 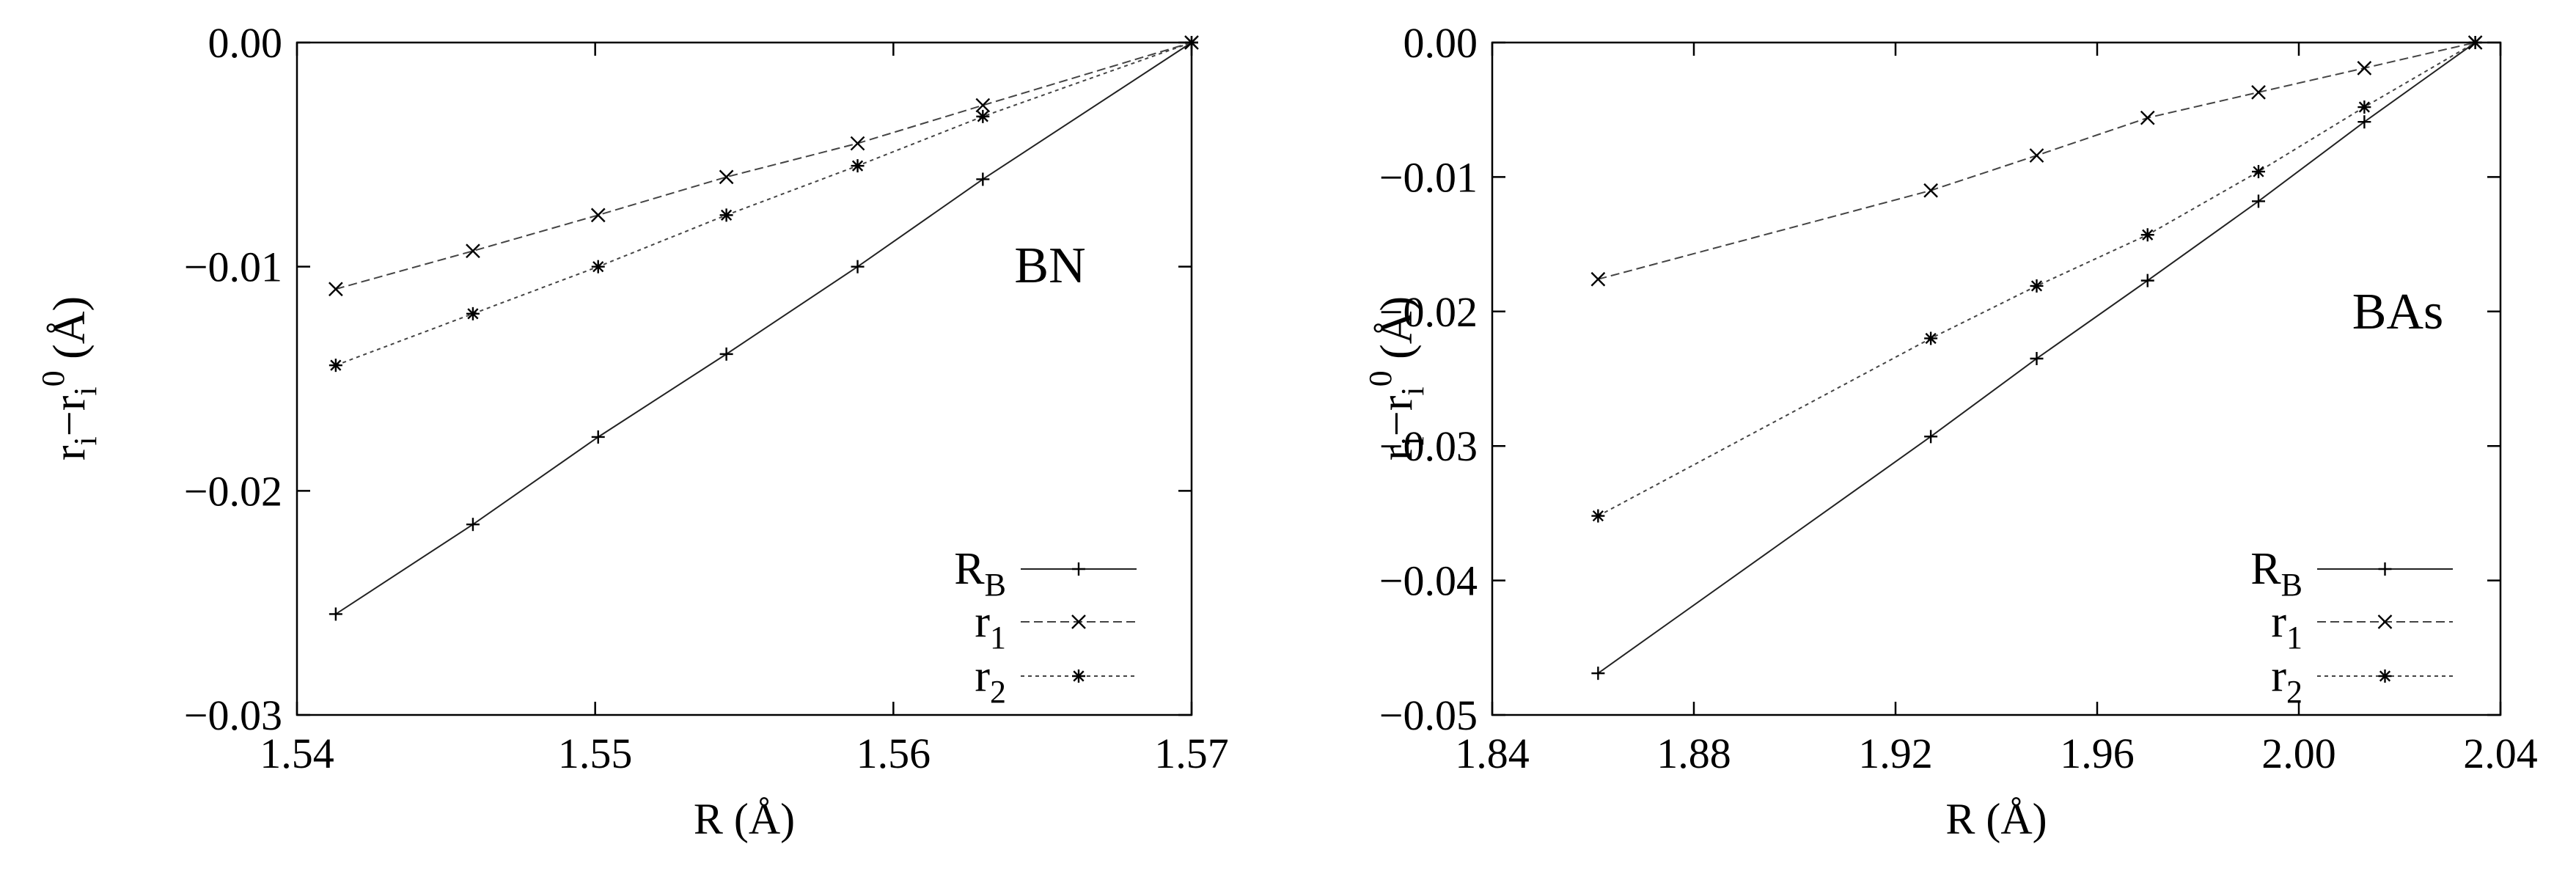 I want to click on y-tick-label: −0.04, so click(x=1429, y=581).